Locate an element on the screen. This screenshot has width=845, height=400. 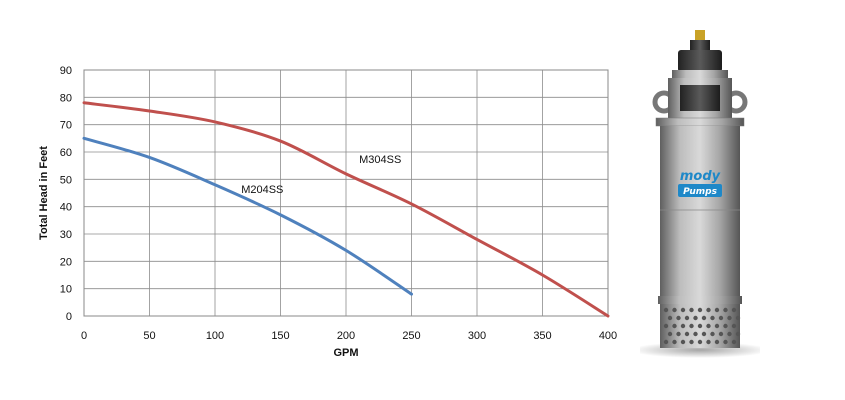
x-axis-title: GPM is located at coordinates (345, 353).